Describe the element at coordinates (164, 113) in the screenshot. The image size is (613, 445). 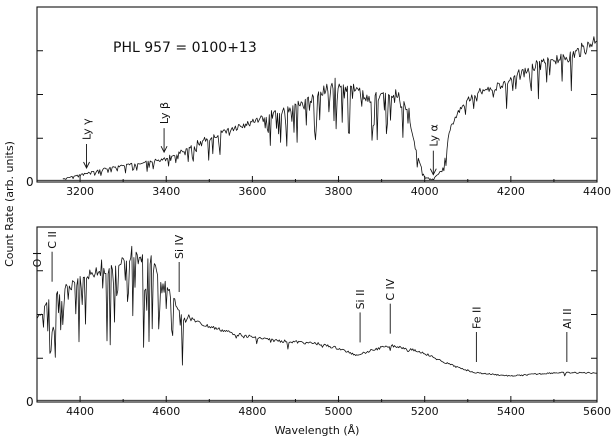
I see `annotation-label: Ly β` at that location.